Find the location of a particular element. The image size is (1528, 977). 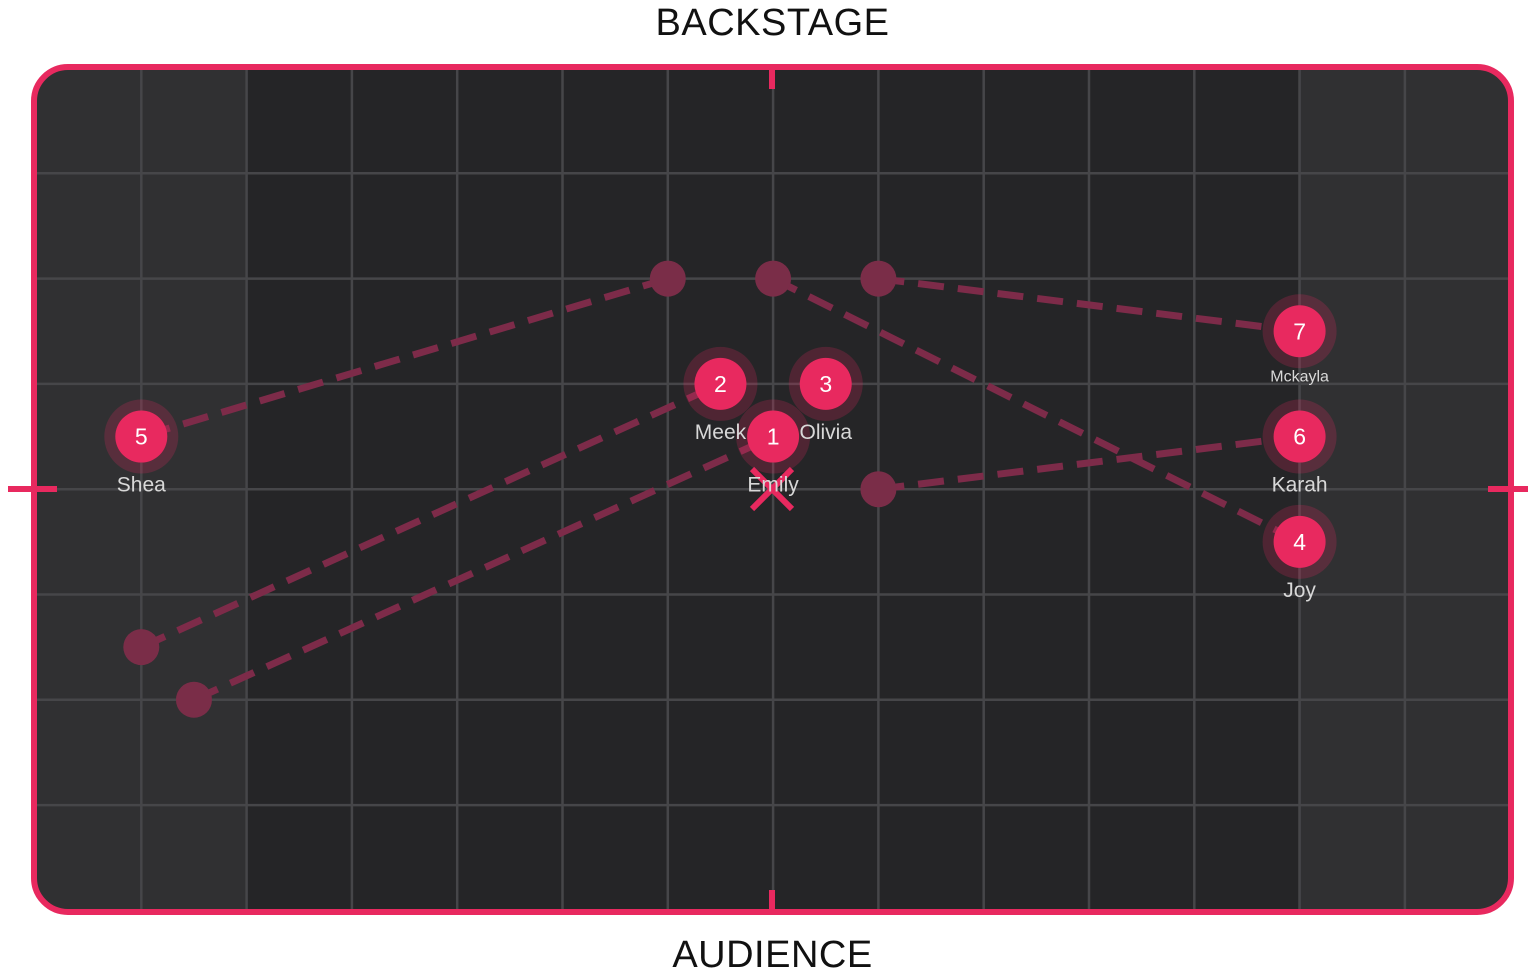

dancer-emily: 1 Emily is located at coordinates (773, 448).